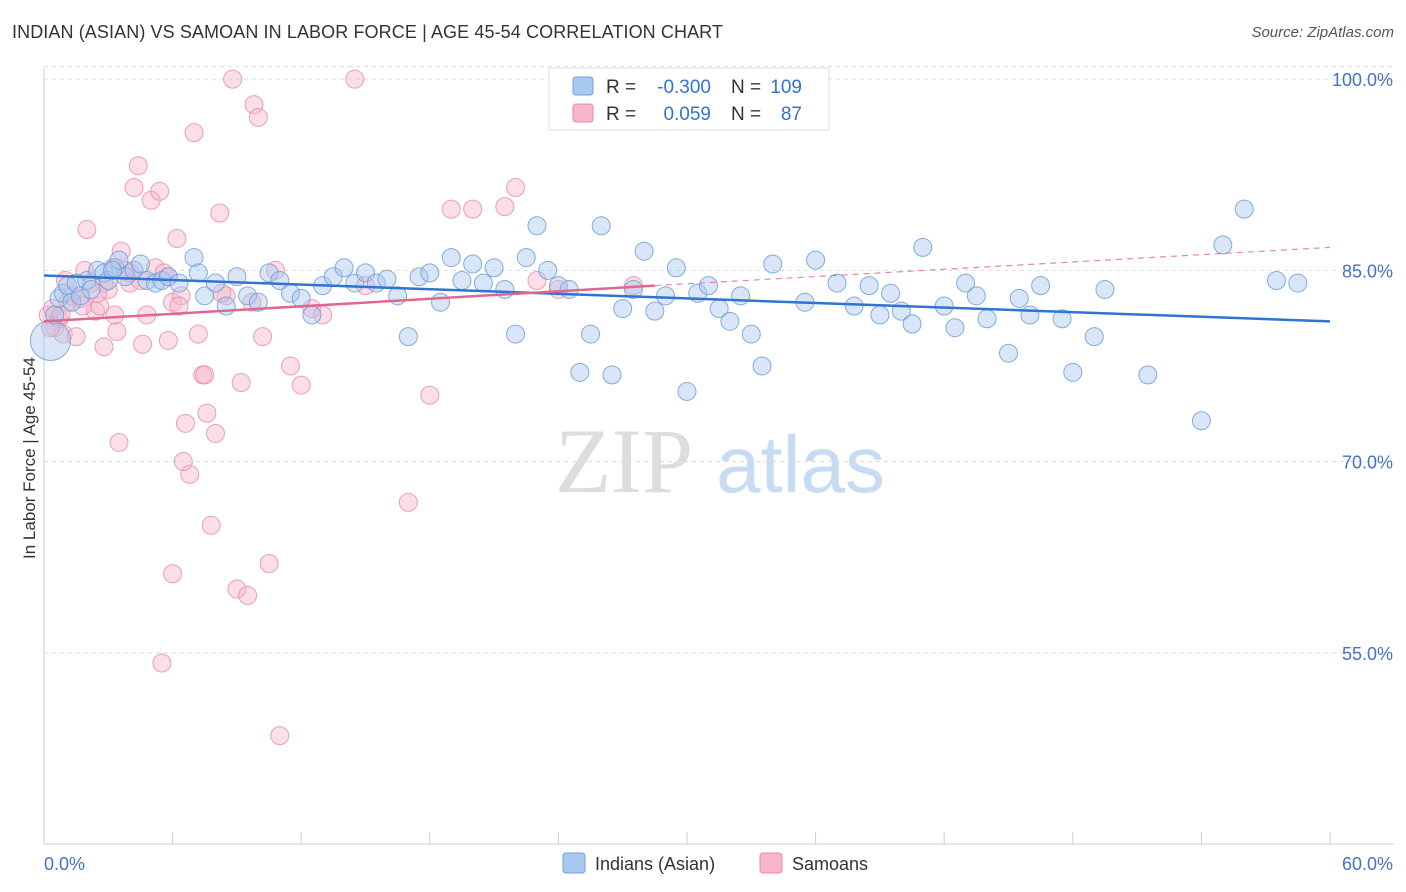  What do you see at coordinates (1362, 80) in the screenshot?
I see `y-tick-label: 100.0%` at bounding box center [1362, 80].